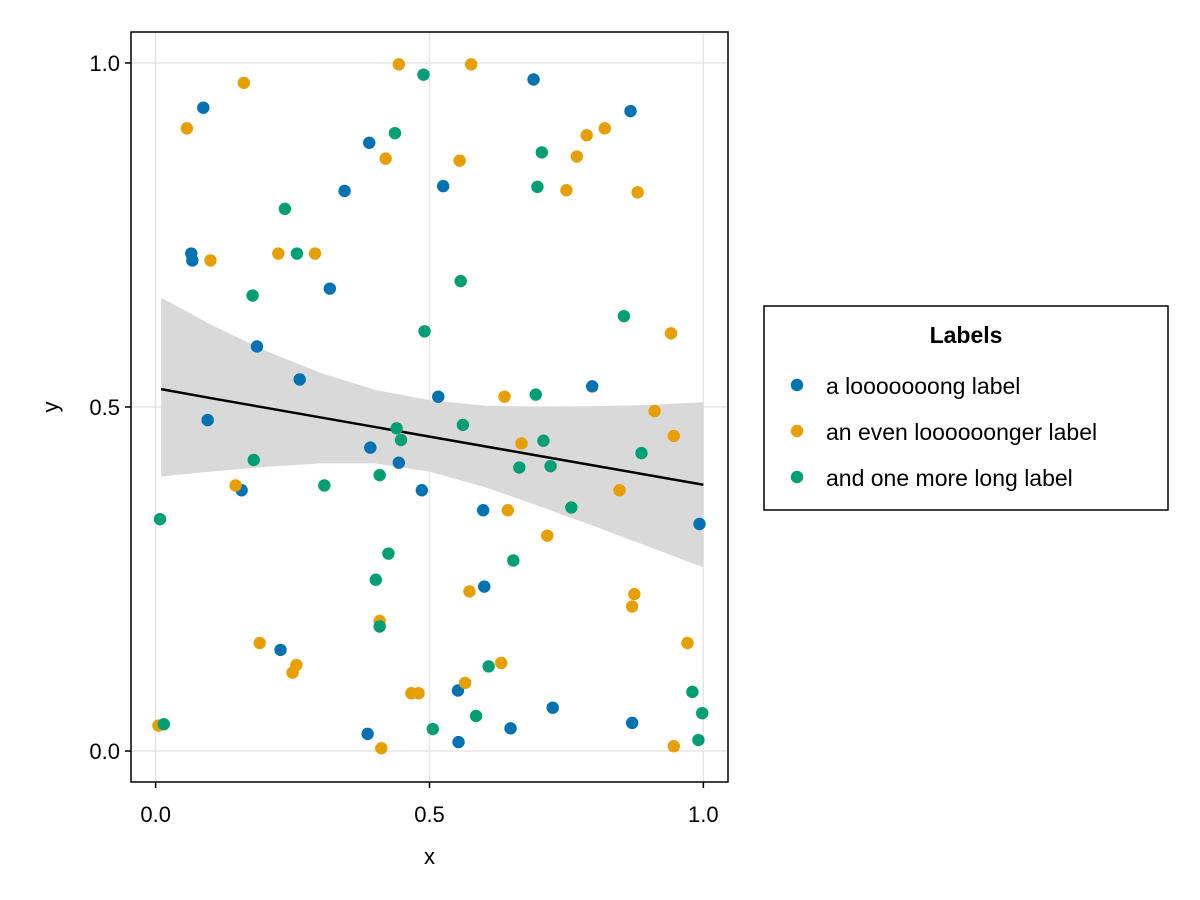 This screenshot has width=1200, height=900. I want to click on x-tick-label: 0.0, so click(155, 814).